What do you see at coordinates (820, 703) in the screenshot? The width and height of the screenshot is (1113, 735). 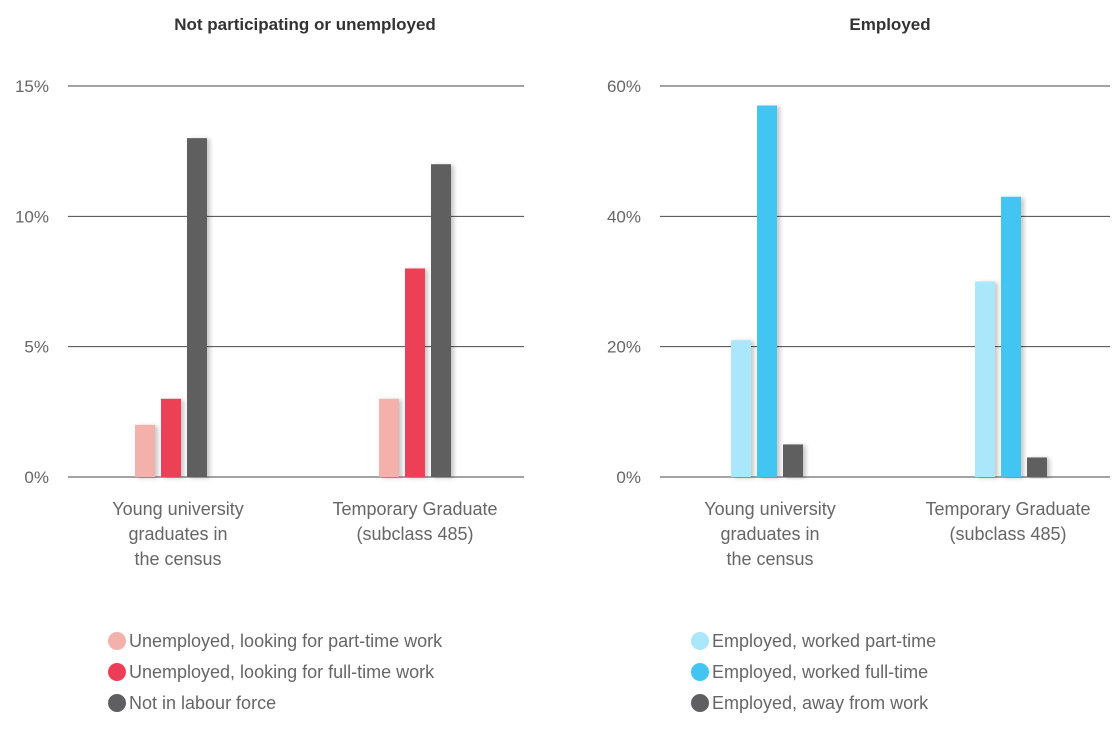 I see `legend-label: Employed, away from work` at bounding box center [820, 703].